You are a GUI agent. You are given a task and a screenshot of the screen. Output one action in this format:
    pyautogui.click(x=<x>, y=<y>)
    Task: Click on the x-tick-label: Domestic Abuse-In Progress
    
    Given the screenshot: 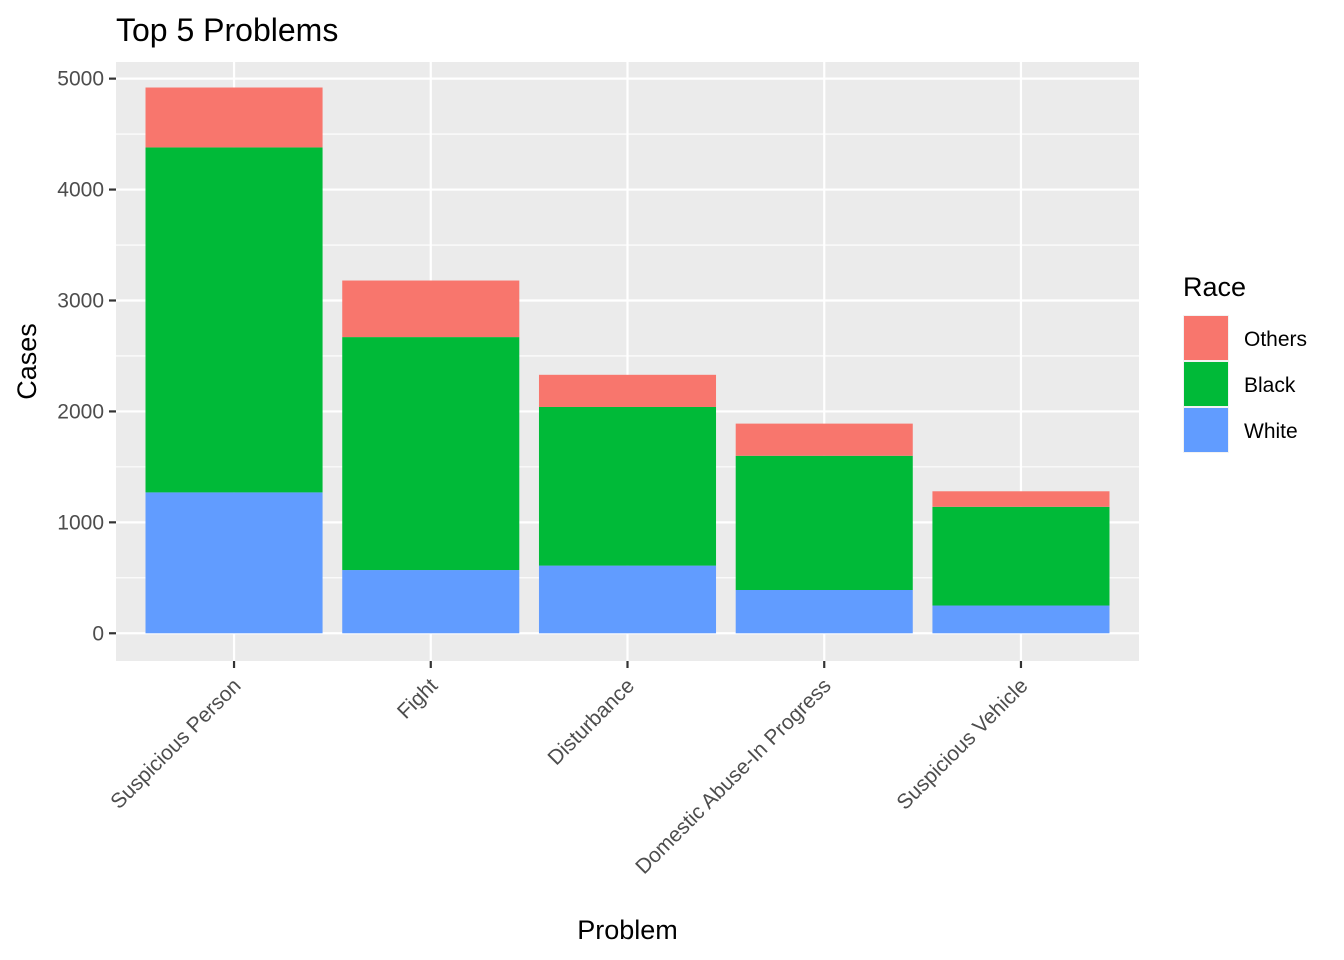 What is the action you would take?
    pyautogui.click(x=733, y=776)
    